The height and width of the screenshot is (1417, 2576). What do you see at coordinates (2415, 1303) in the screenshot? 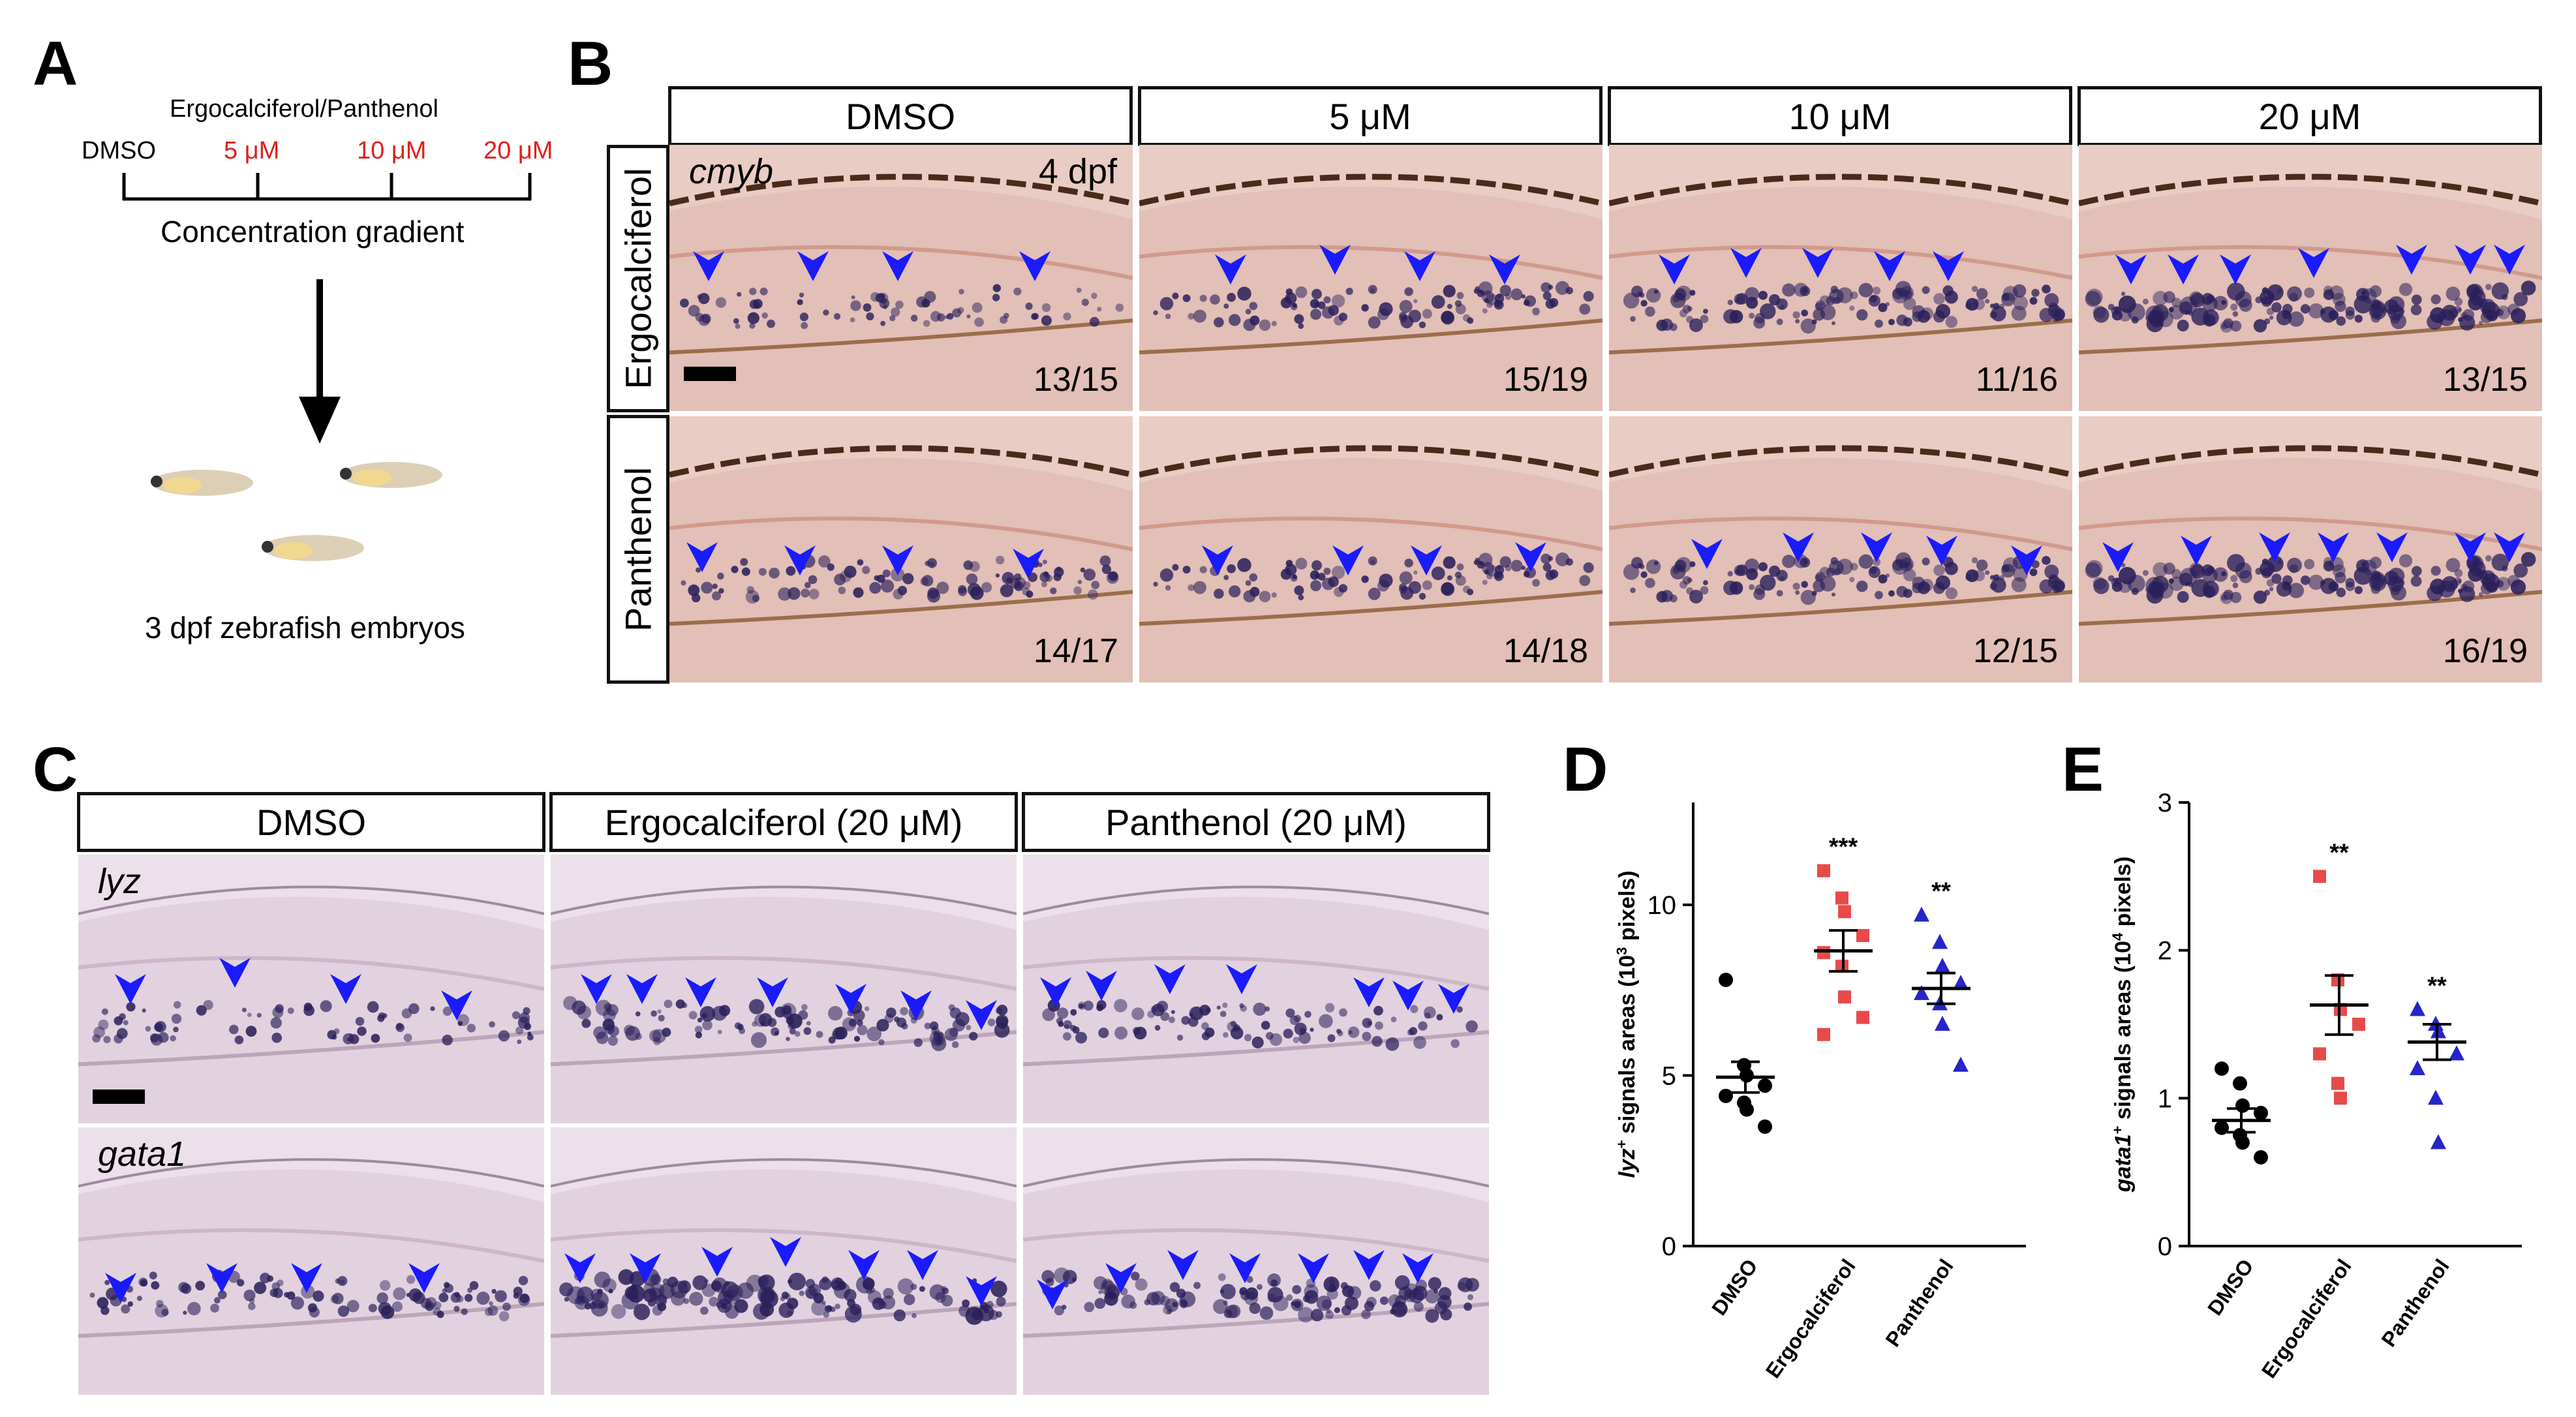
I see `x-tick-label: Panthenol` at bounding box center [2415, 1303].